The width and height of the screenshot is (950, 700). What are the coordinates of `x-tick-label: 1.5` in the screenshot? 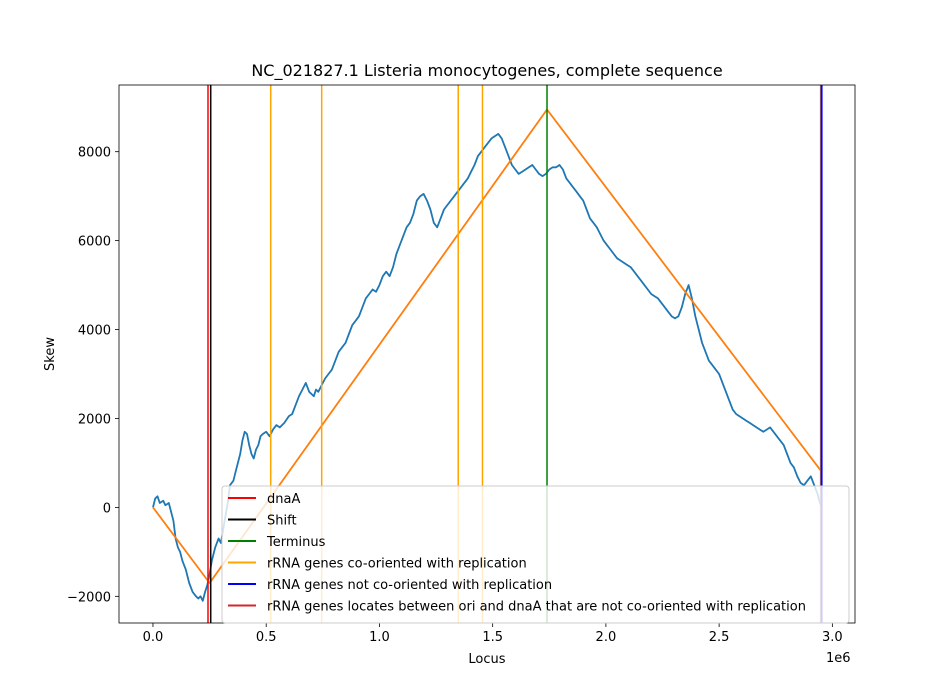 It's located at (492, 637).